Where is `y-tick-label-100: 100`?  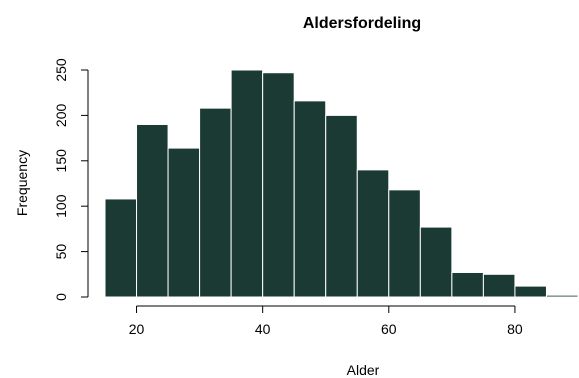
y-tick-label-100: 100 is located at coordinates (61, 206).